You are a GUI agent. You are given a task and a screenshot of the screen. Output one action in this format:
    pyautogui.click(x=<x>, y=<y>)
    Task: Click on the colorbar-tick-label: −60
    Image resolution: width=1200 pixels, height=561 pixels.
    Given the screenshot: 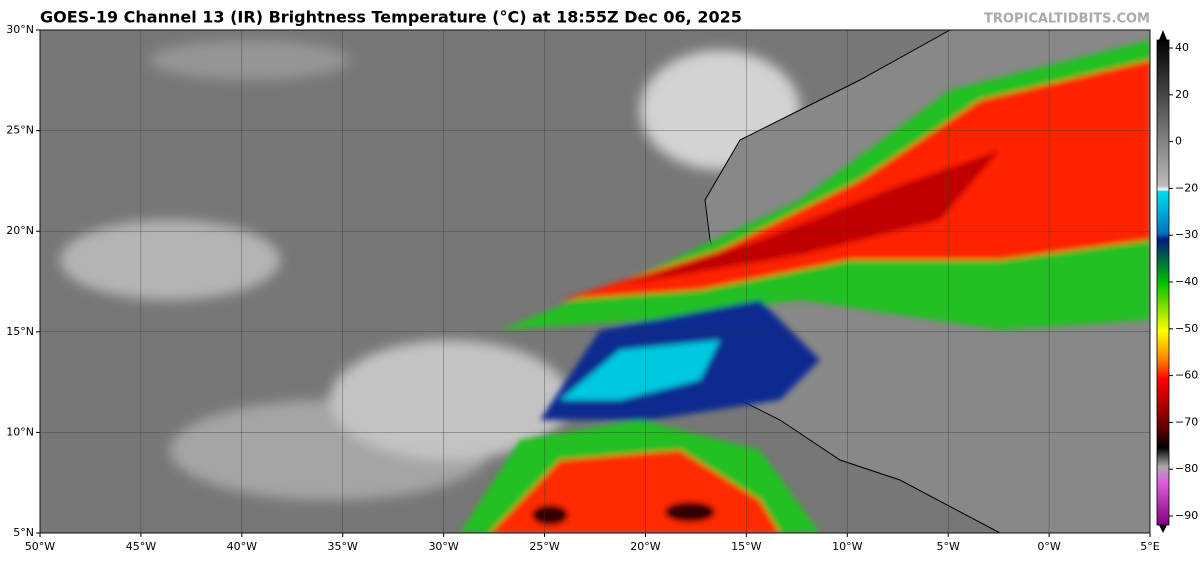 What is the action you would take?
    pyautogui.click(x=1186, y=375)
    